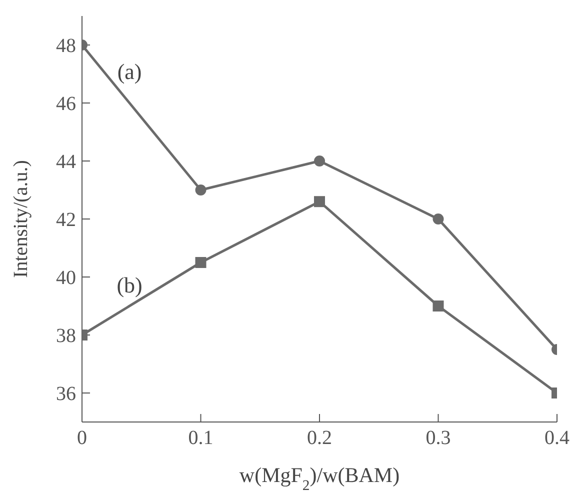 This screenshot has width=581, height=504. Describe the element at coordinates (66, 394) in the screenshot. I see `y-tick-label: 36` at that location.